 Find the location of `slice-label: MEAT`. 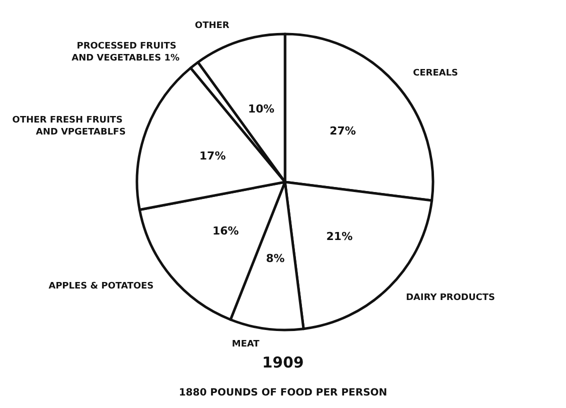

slice-label: MEAT is located at coordinates (246, 345).